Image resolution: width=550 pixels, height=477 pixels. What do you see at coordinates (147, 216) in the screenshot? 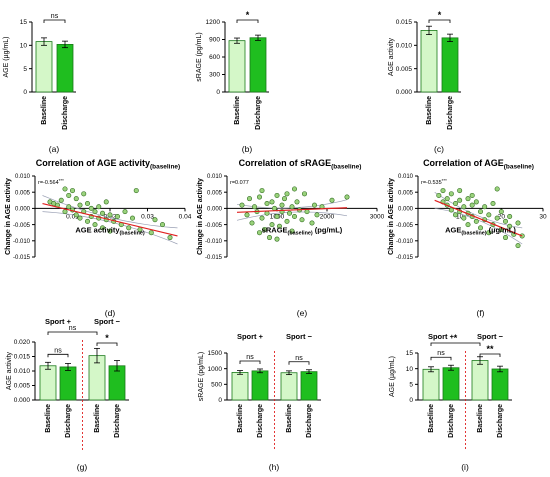
I see `x-tick-label: 0.03` at bounding box center [147, 216].